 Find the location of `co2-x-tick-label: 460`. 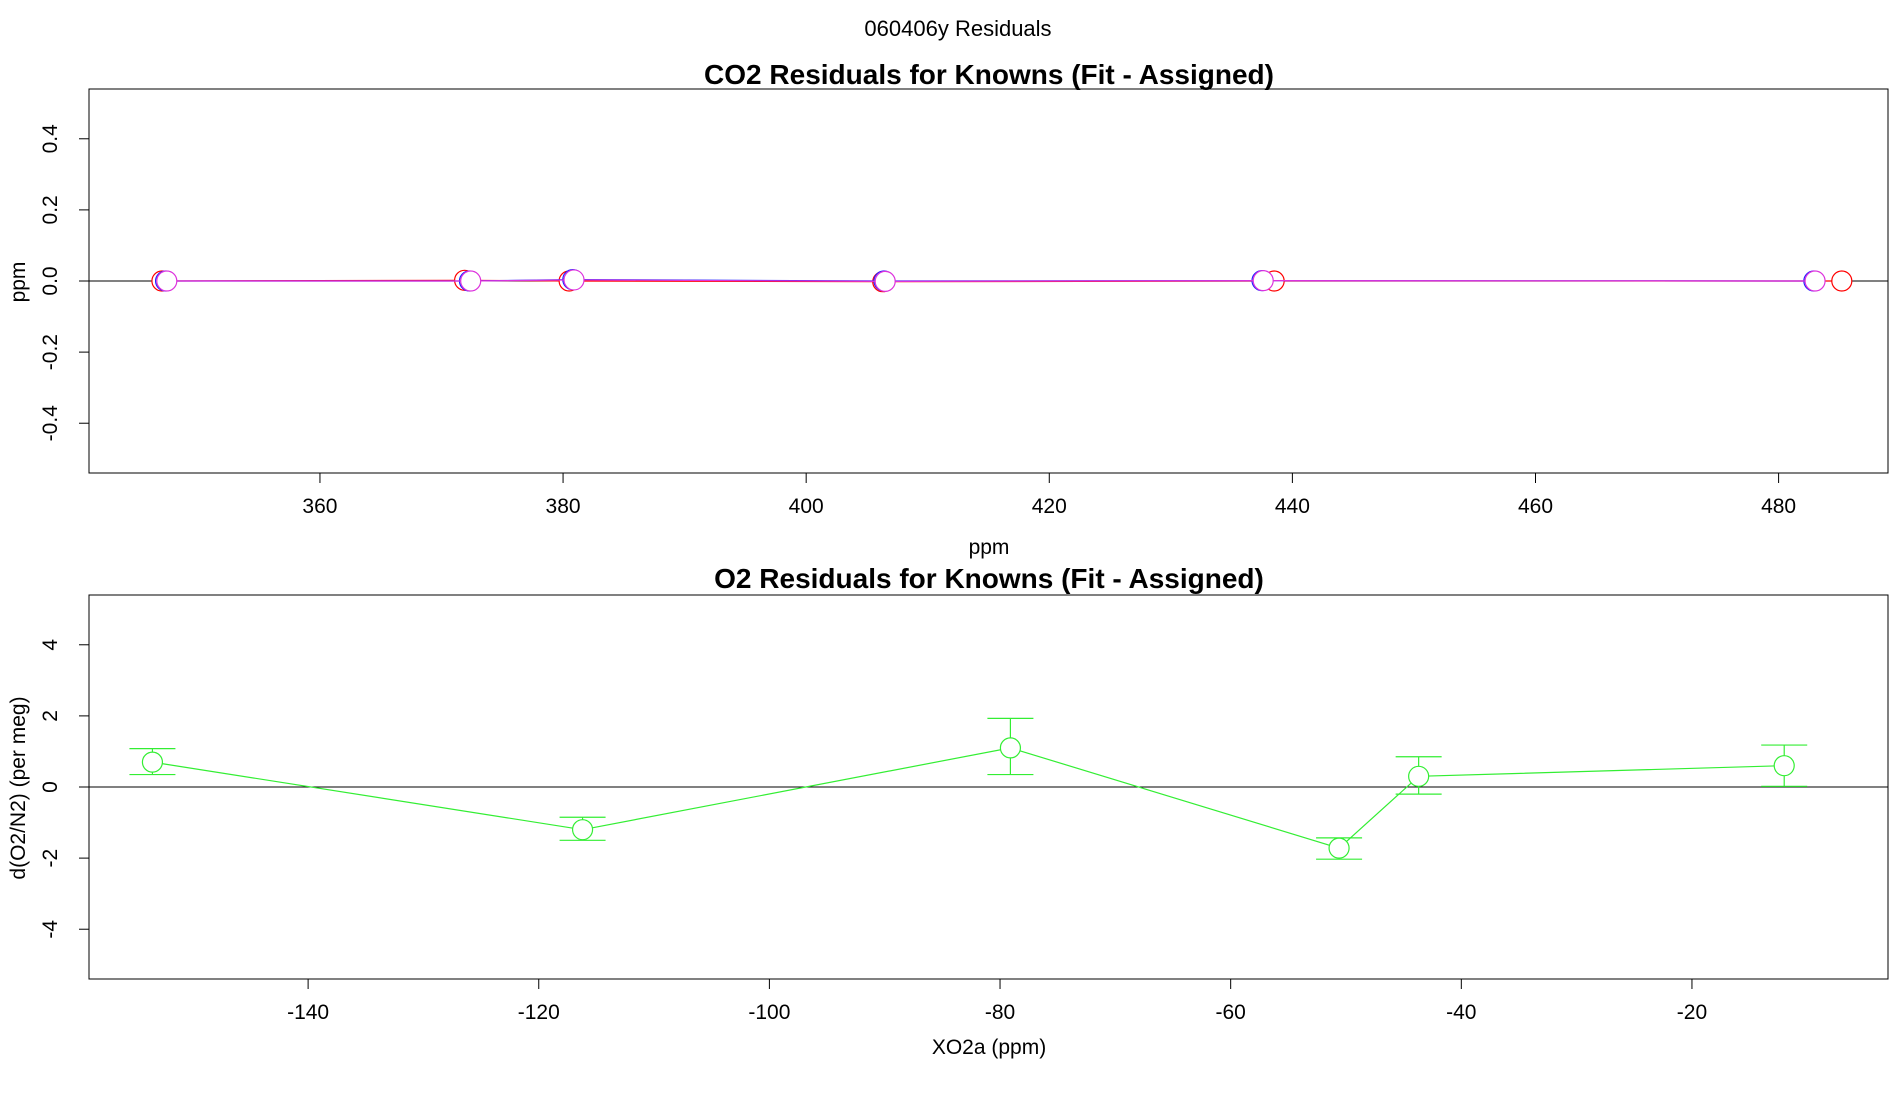

co2-x-tick-label: 460 is located at coordinates (1535, 506).